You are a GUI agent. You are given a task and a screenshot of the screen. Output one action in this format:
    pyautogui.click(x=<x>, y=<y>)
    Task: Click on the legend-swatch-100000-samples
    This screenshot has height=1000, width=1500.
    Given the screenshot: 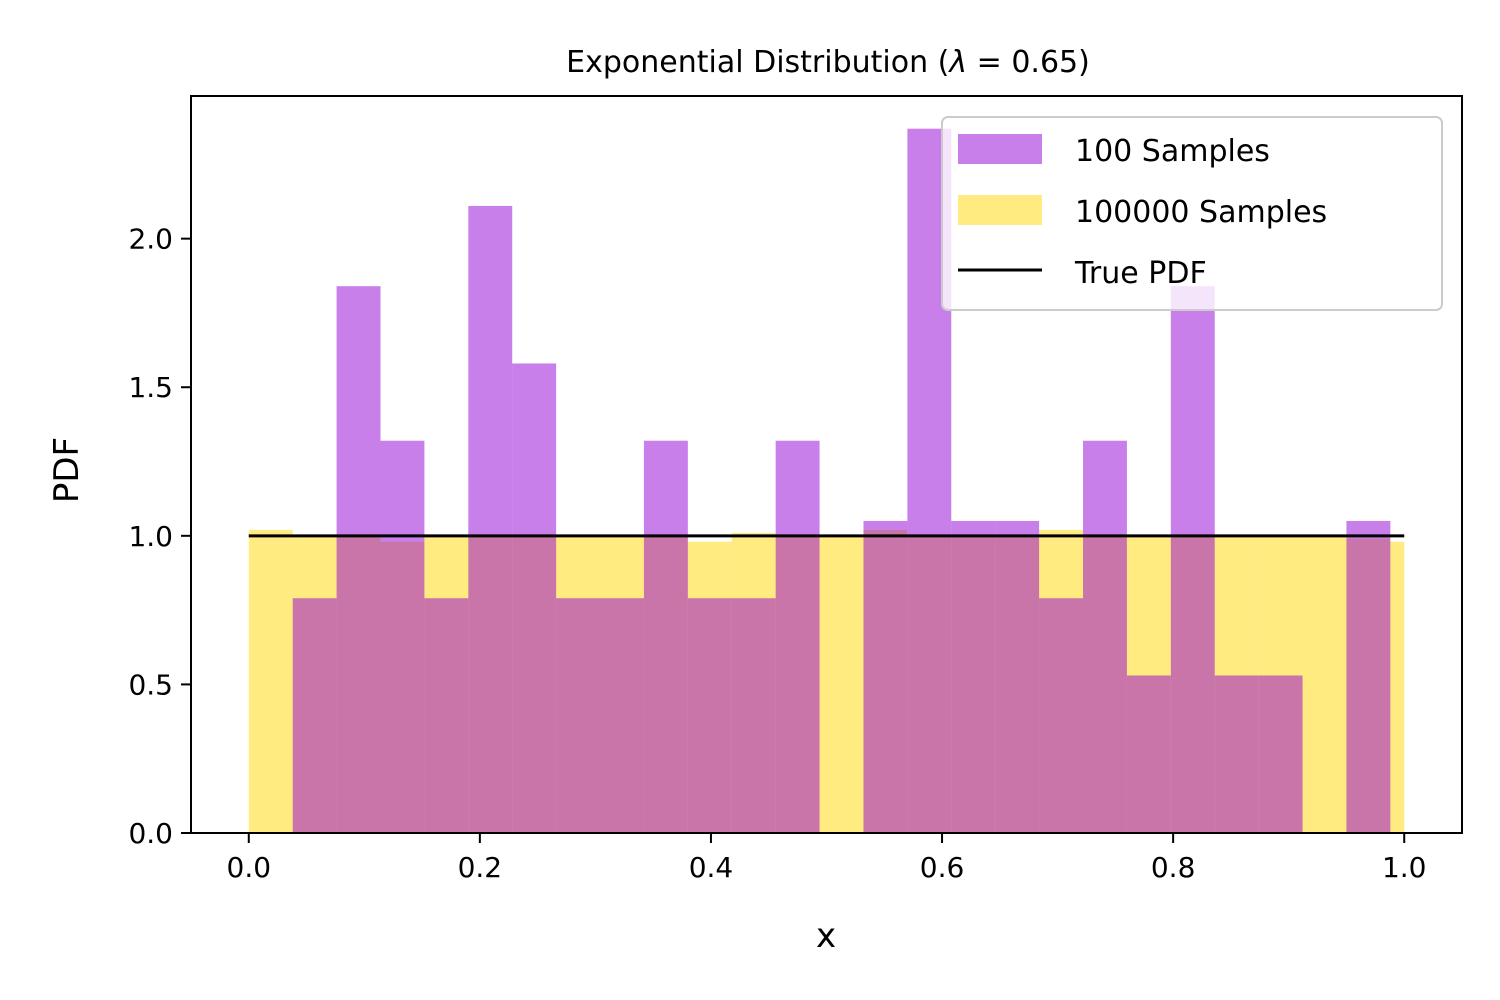 What is the action you would take?
    pyautogui.click(x=1000, y=210)
    